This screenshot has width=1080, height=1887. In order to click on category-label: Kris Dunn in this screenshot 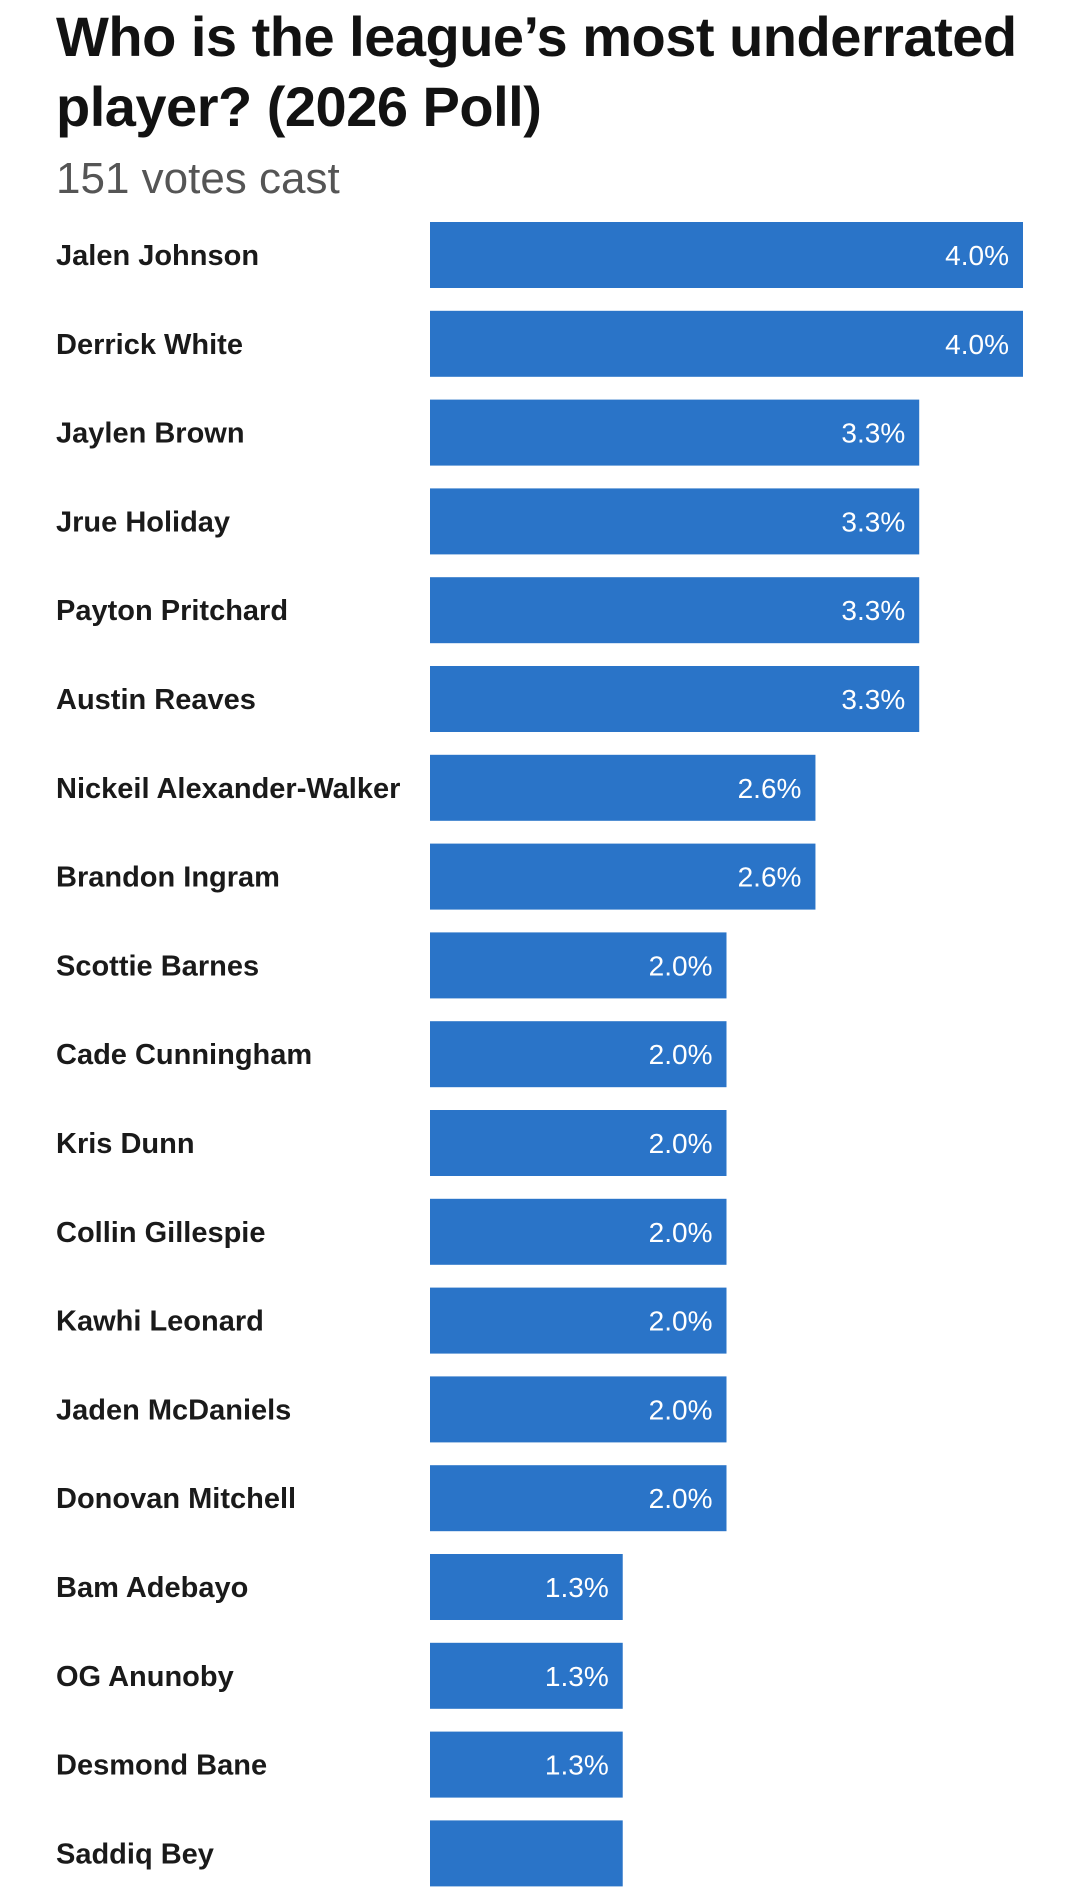, I will do `click(125, 1144)`.